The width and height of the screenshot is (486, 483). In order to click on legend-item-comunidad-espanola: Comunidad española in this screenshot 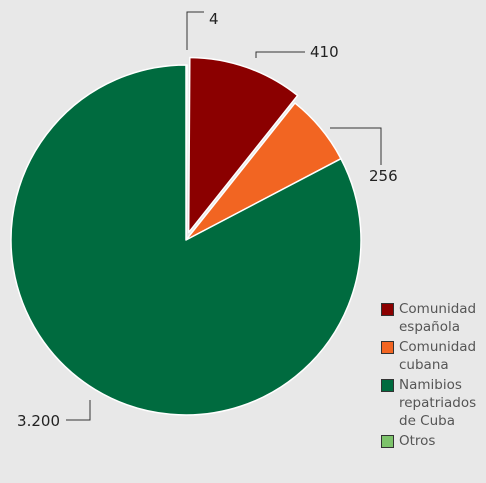, I will do `click(433, 318)`.